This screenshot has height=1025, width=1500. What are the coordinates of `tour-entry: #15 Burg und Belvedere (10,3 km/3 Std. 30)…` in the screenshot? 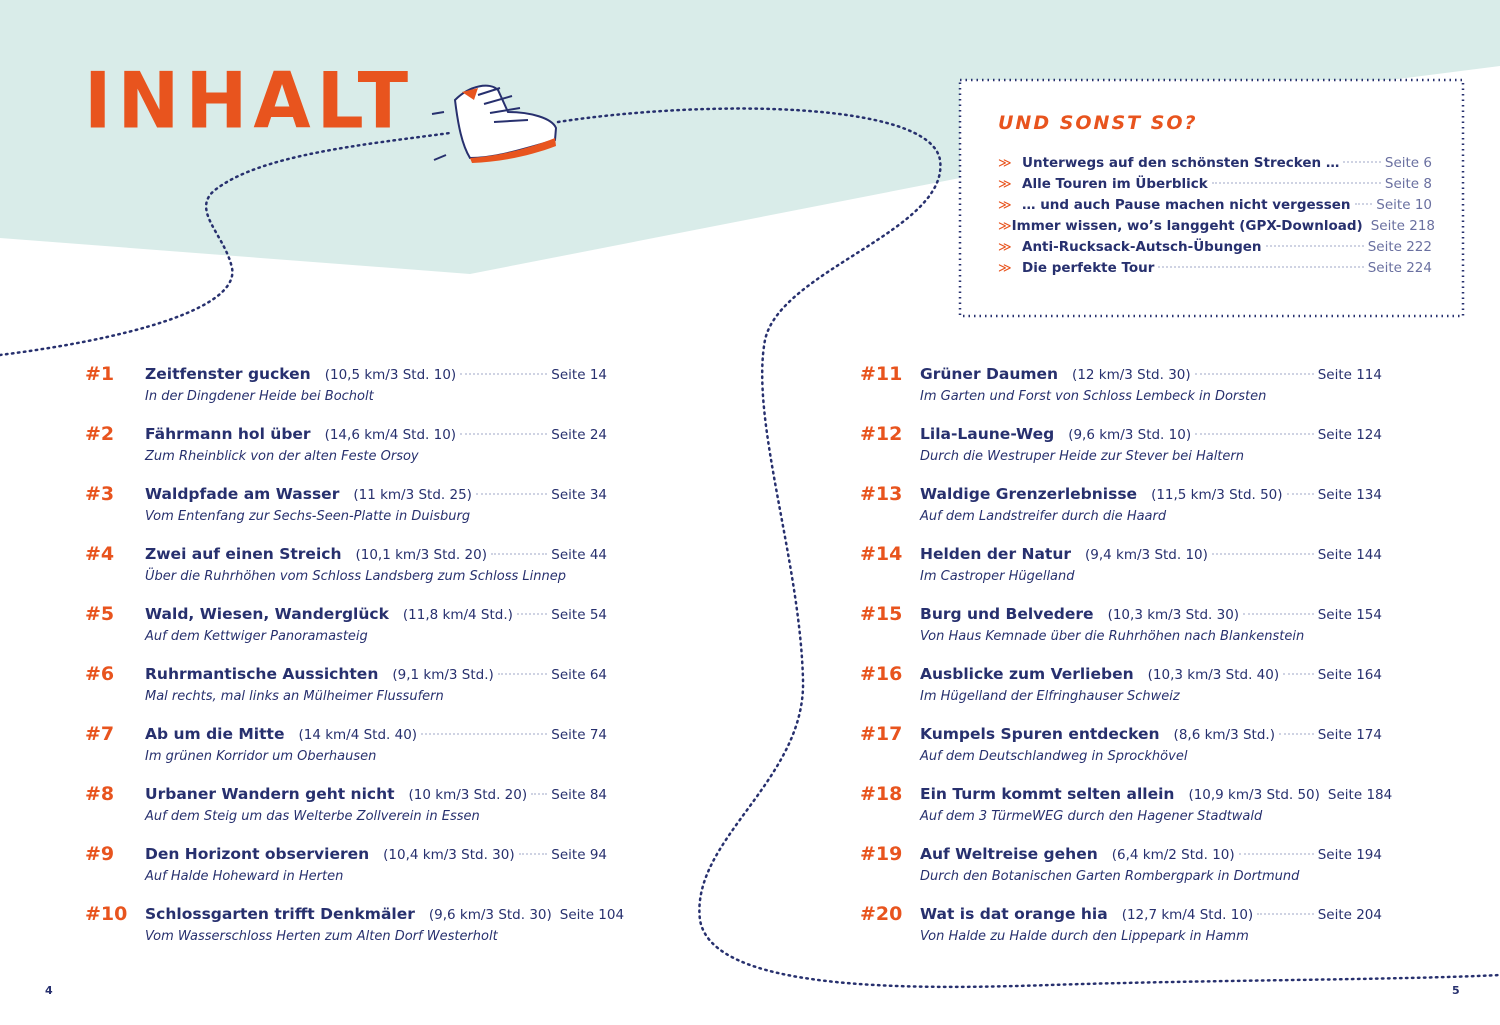 It's located at (1121, 634).